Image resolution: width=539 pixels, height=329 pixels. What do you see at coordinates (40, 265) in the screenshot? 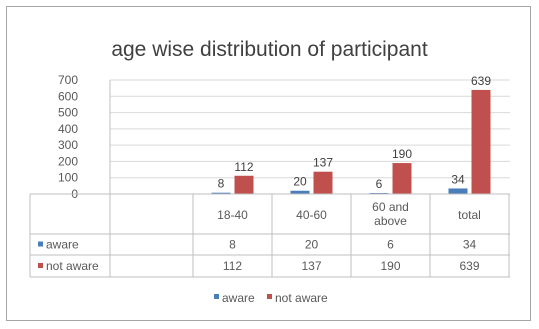
I see `legend-key-not-aware` at bounding box center [40, 265].